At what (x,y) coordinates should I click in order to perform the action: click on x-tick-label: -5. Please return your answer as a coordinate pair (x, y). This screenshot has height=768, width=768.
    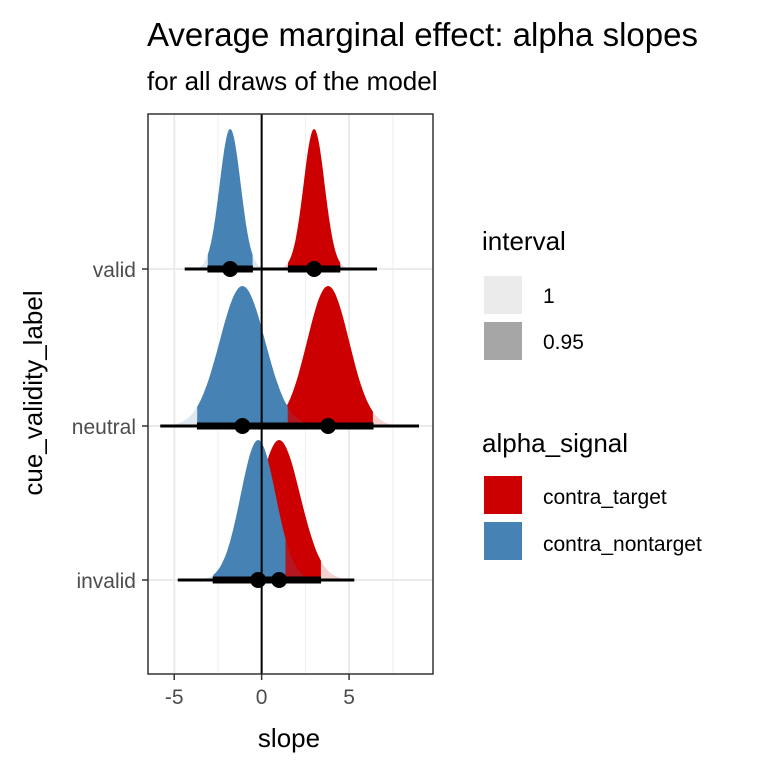
    Looking at the image, I should click on (174, 697).